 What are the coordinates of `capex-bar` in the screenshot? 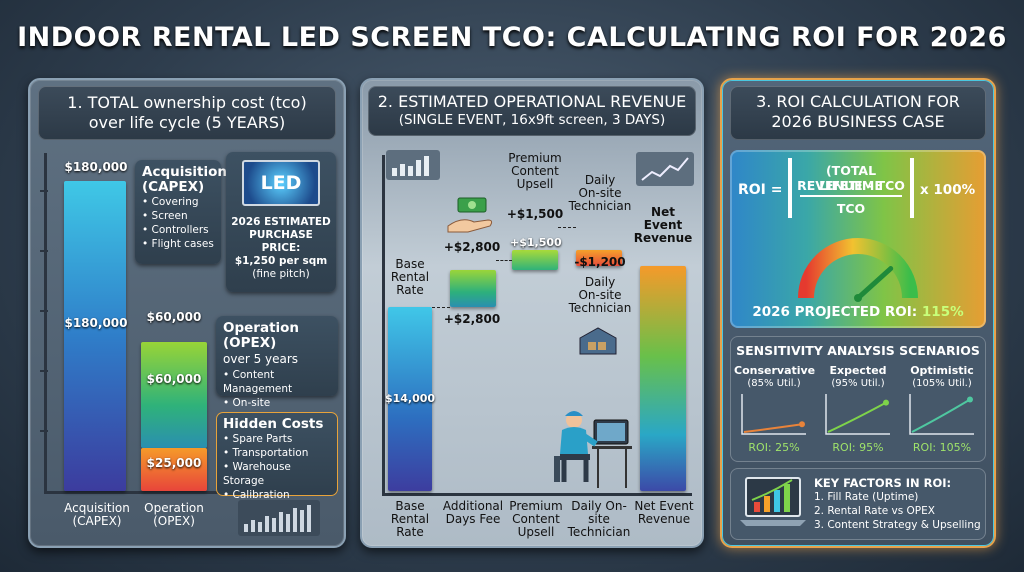 It's located at (95, 336).